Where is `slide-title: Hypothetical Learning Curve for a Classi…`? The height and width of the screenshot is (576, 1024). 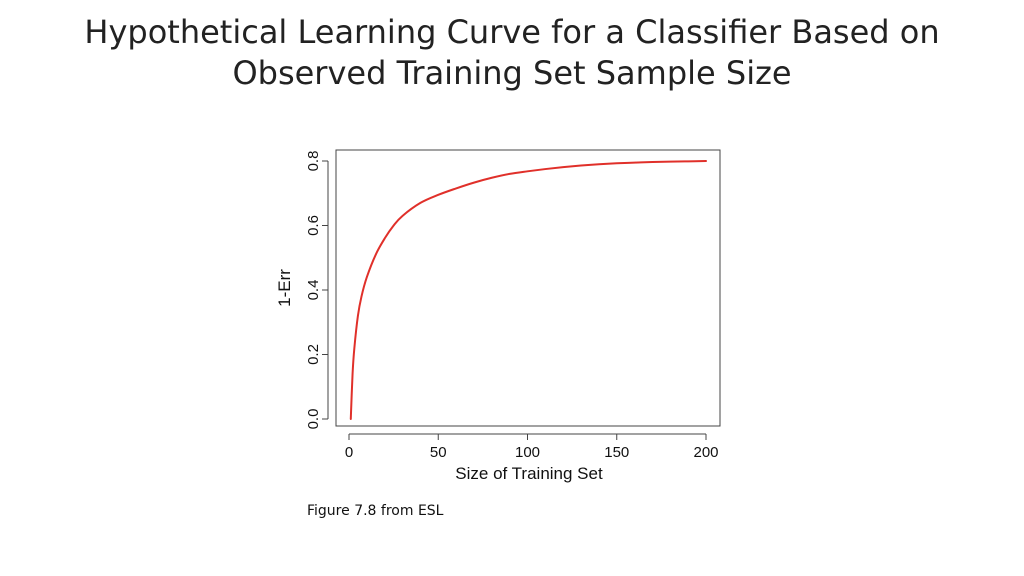 slide-title: Hypothetical Learning Curve for a Classi… is located at coordinates (512, 53).